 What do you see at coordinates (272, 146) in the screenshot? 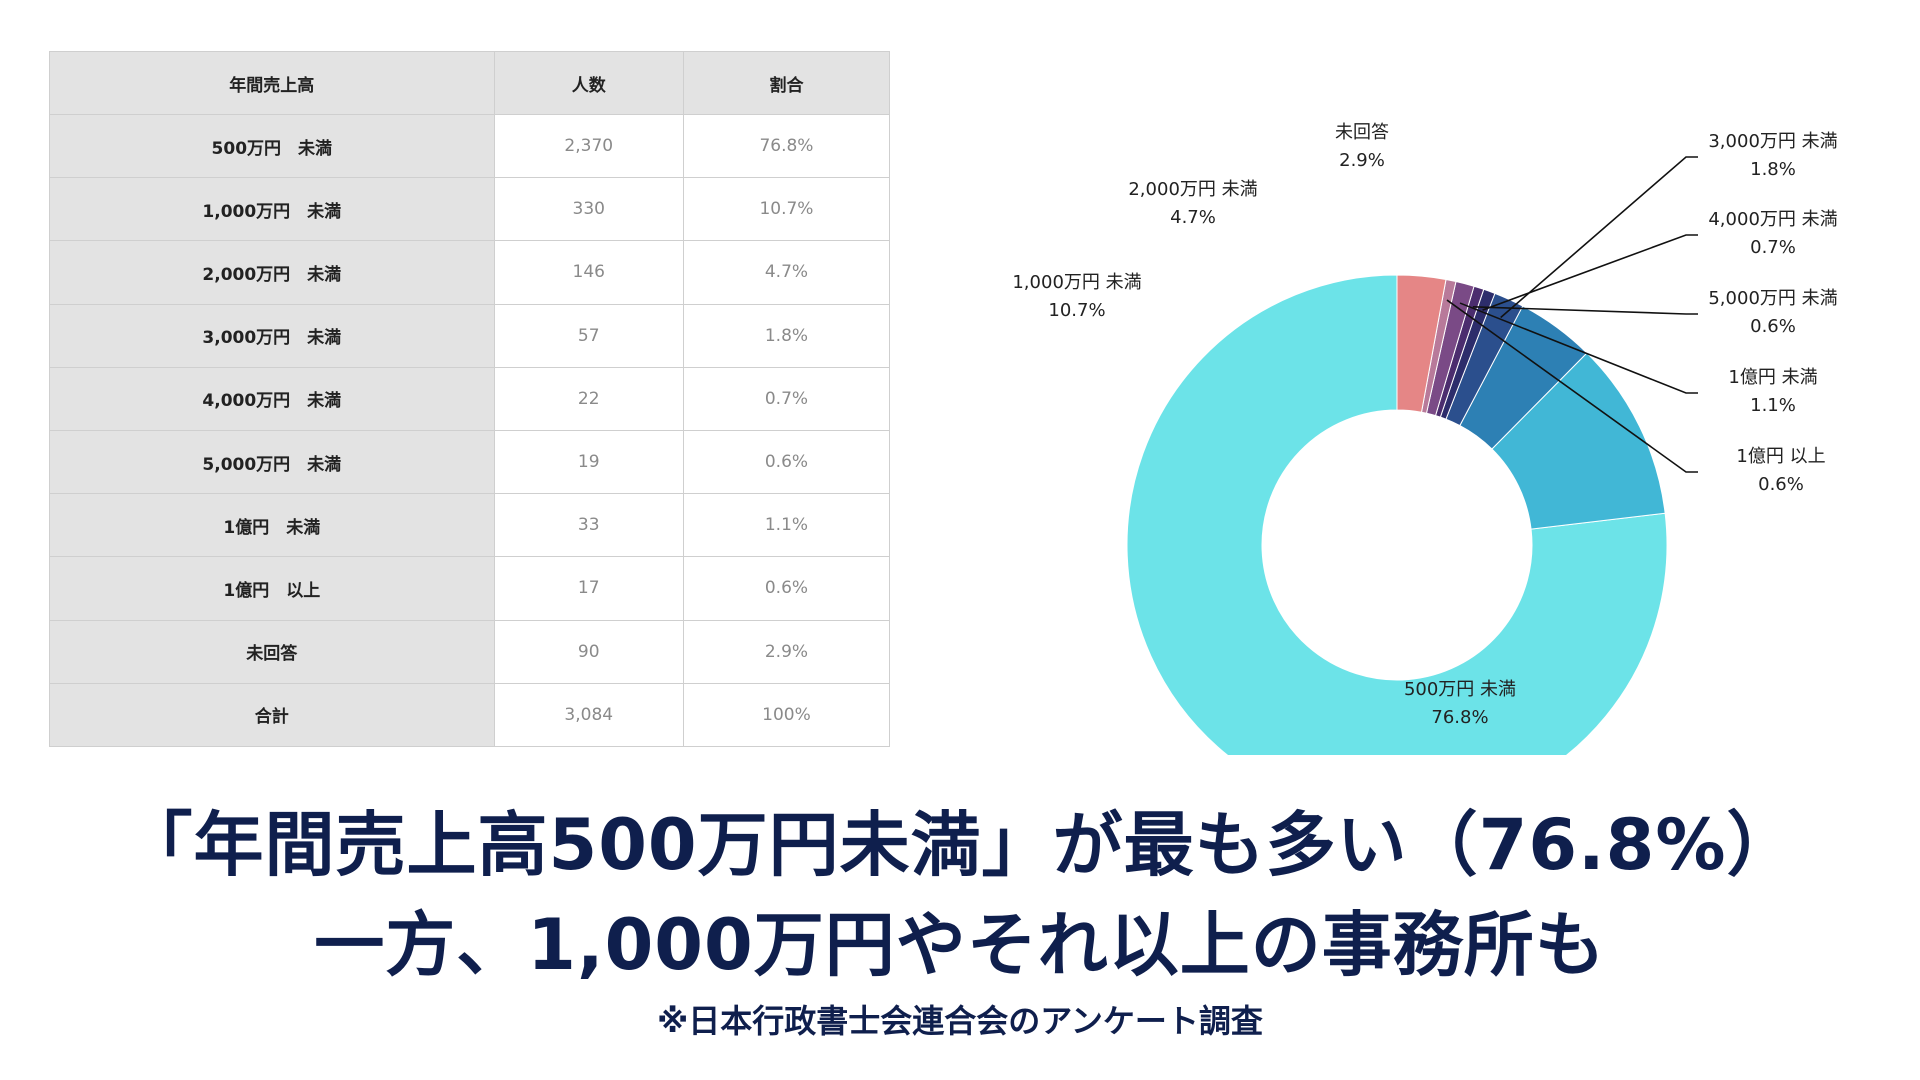
I see `row-label: 500万円 未満` at bounding box center [272, 146].